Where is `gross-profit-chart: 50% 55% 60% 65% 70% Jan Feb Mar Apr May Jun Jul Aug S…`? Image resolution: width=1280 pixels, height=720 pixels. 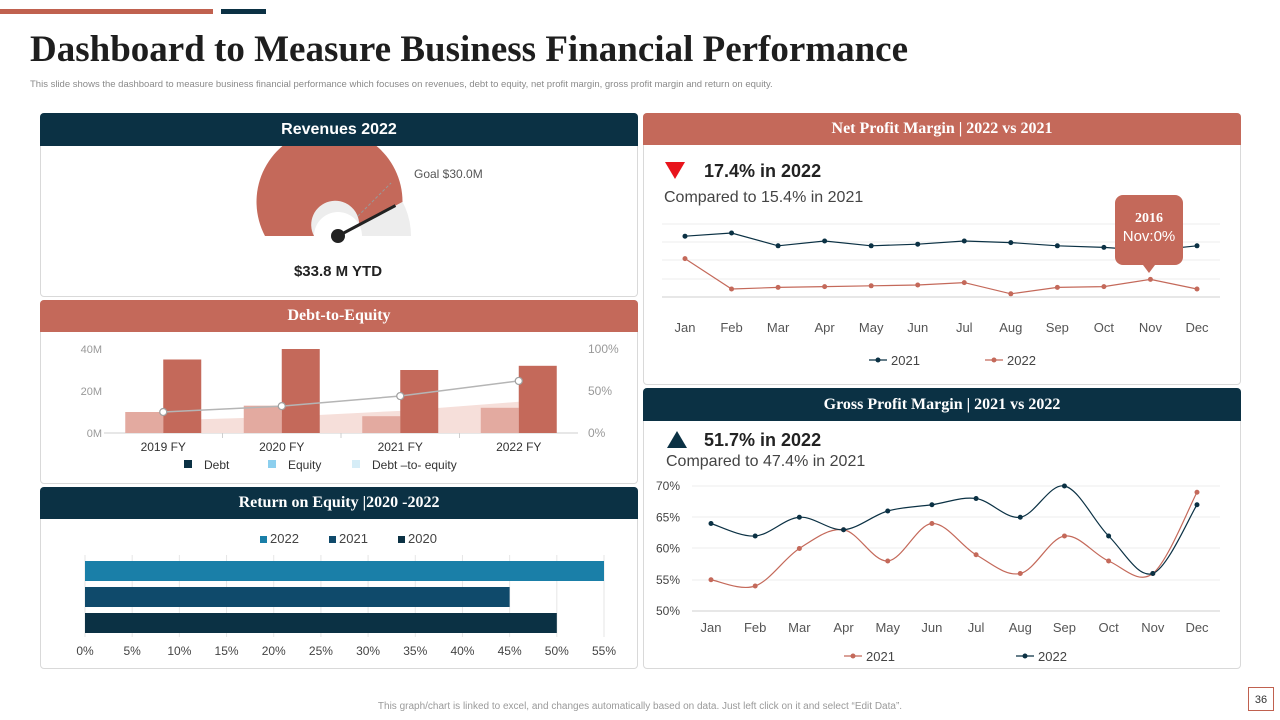 gross-profit-chart: 50% 55% 60% 65% 70% Jan Feb Mar Apr May Jun Jul Aug S… is located at coordinates (938, 571).